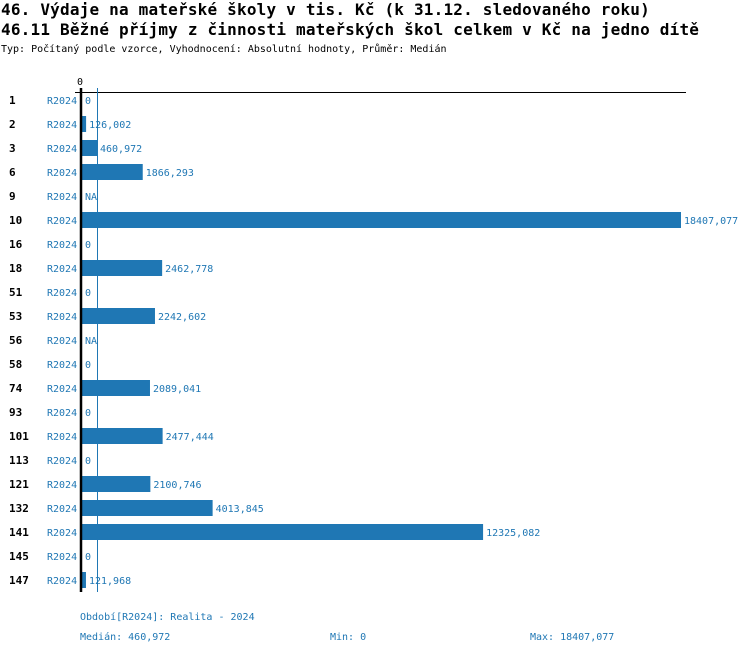 The height and width of the screenshot is (656, 750). I want to click on row-id-label: 93, so click(15, 412).